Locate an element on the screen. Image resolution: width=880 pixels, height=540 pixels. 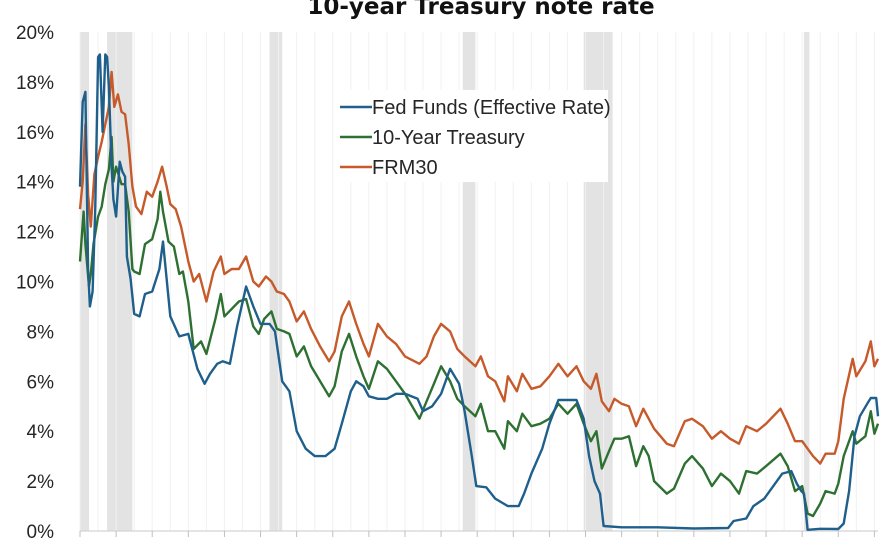
legend-box is located at coordinates (471, 136).